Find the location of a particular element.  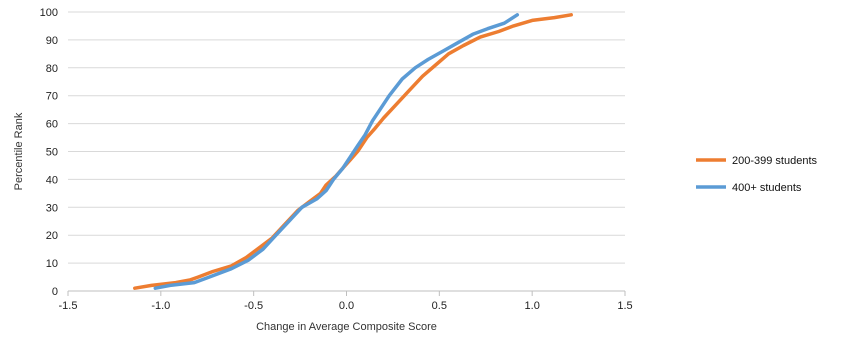

y-tick-label-6: 60 is located at coordinates (52, 125).